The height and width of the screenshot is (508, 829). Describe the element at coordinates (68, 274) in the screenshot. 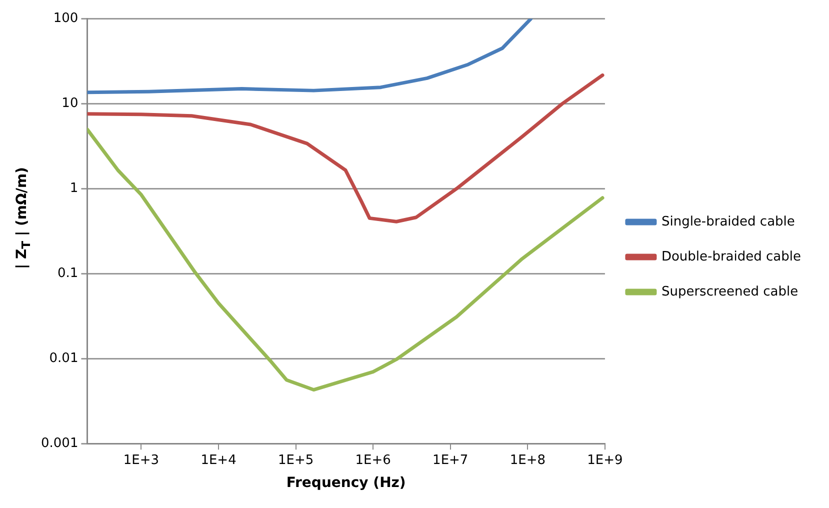

I see `y-tick-label: 0.1` at that location.